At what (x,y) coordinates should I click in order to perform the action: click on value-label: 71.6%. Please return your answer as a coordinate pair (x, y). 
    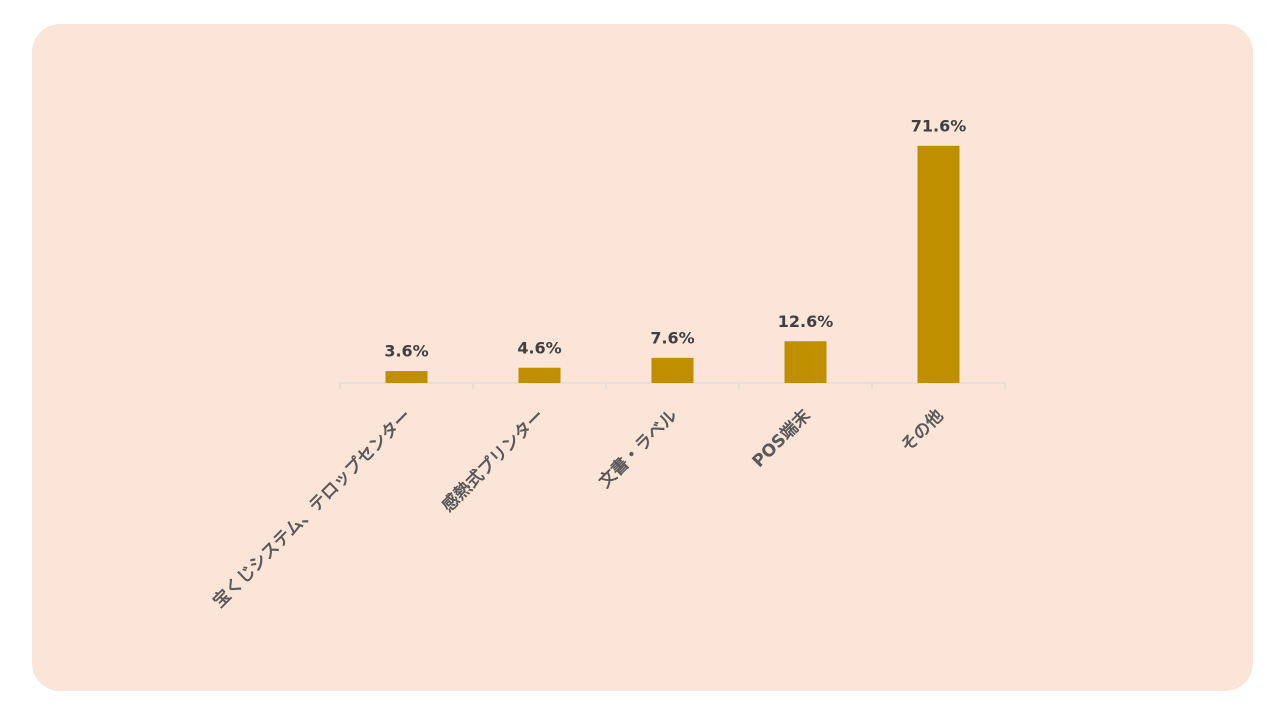
    Looking at the image, I should click on (939, 125).